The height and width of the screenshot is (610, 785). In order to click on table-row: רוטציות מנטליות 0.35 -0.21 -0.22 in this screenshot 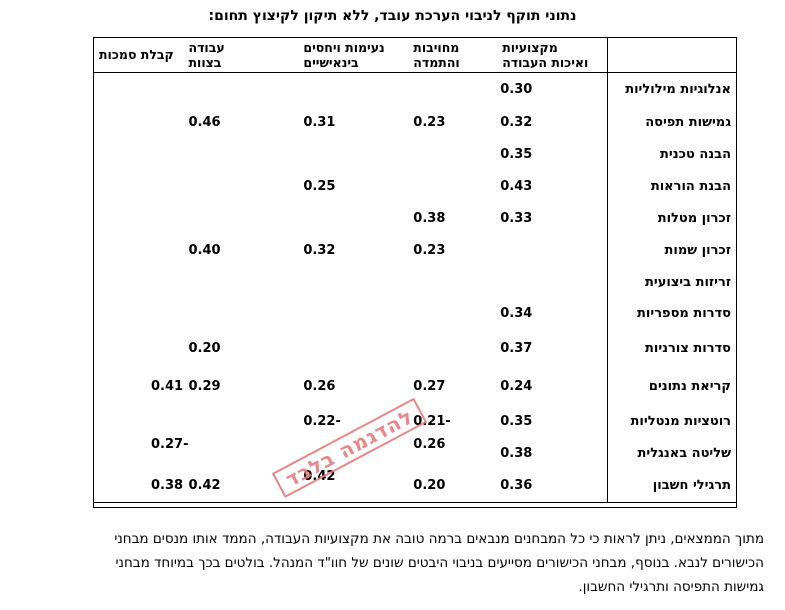, I will do `click(415, 421)`.